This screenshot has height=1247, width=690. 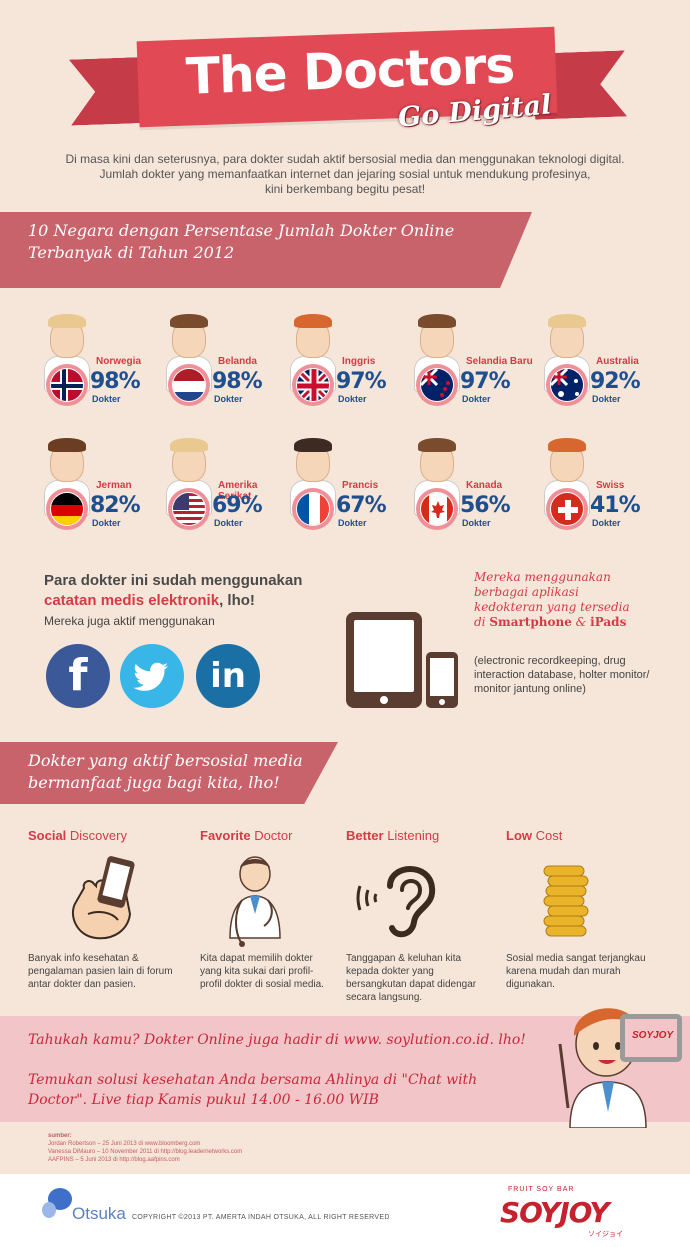 I want to click on facebook-icon: f, so click(x=78, y=676).